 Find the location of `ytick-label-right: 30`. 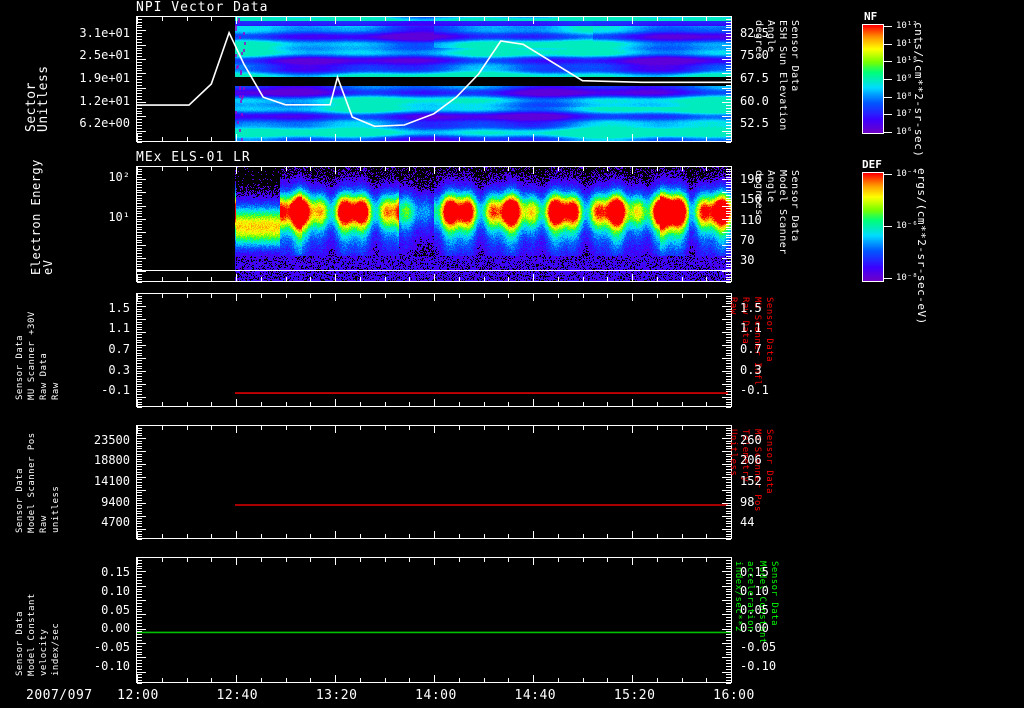

ytick-label-right: 30 is located at coordinates (747, 260).